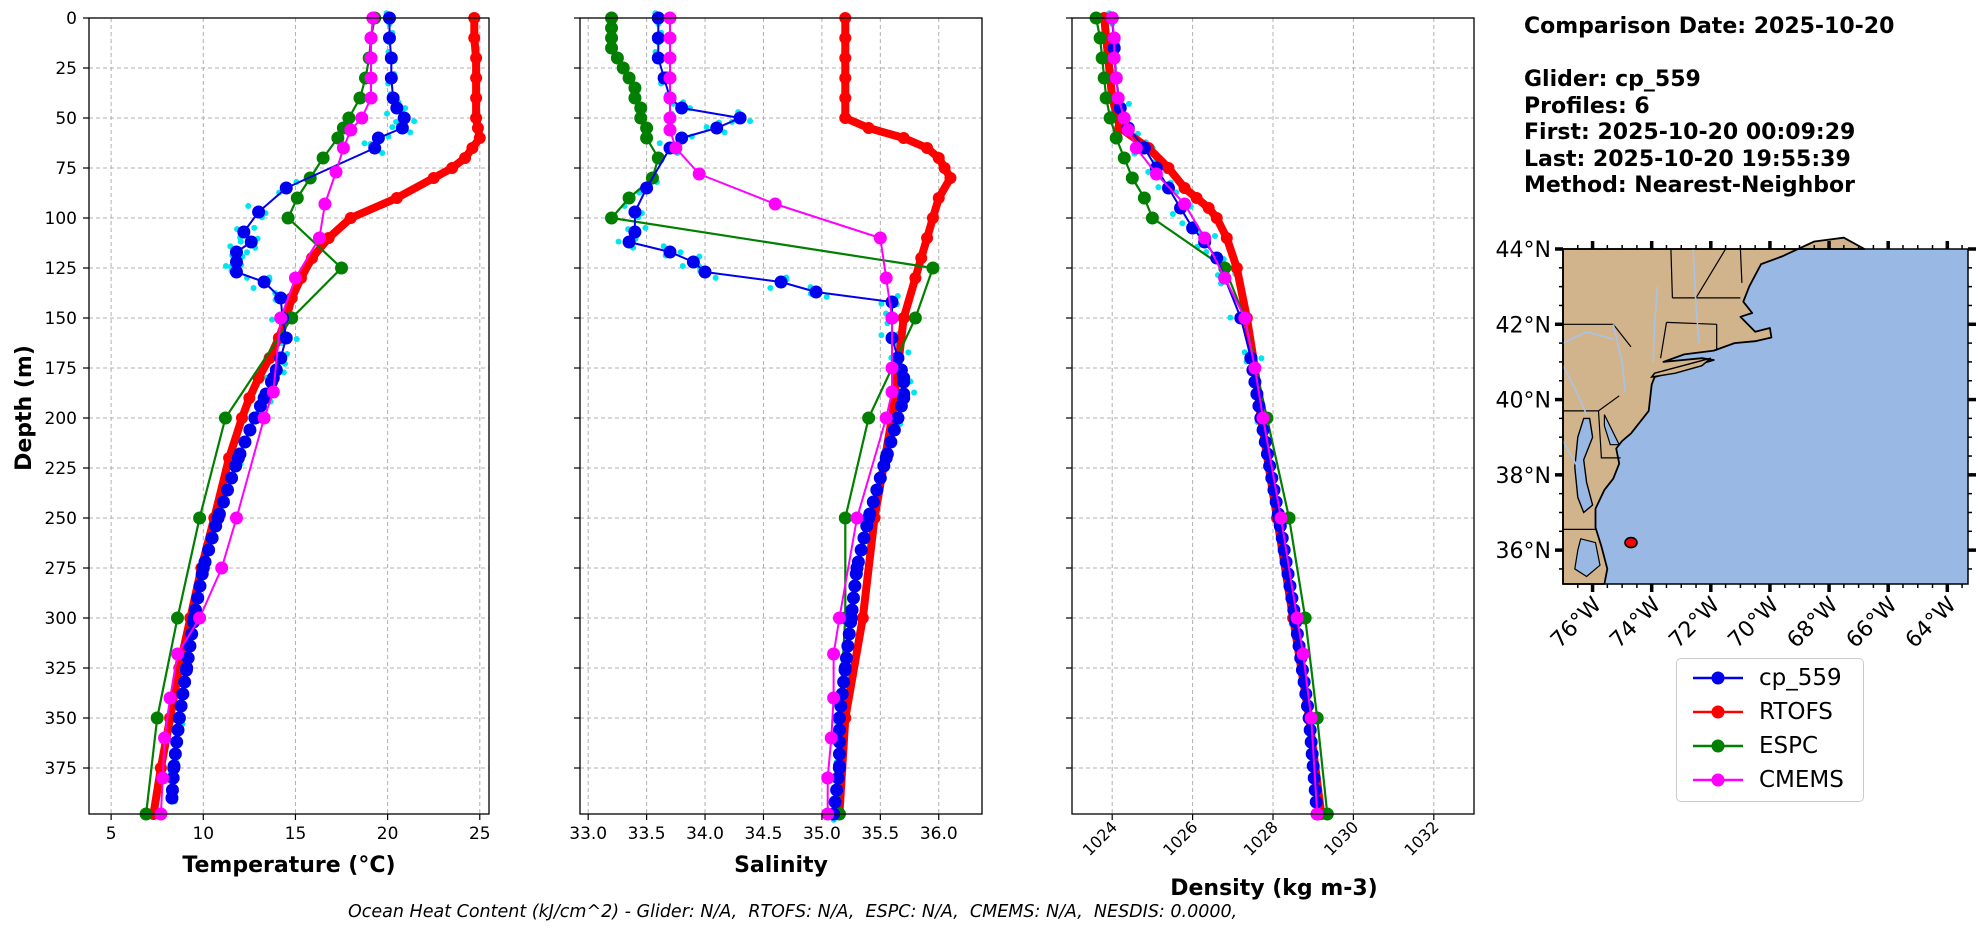  I want to click on legend-label: CMEMS, so click(1801, 780).